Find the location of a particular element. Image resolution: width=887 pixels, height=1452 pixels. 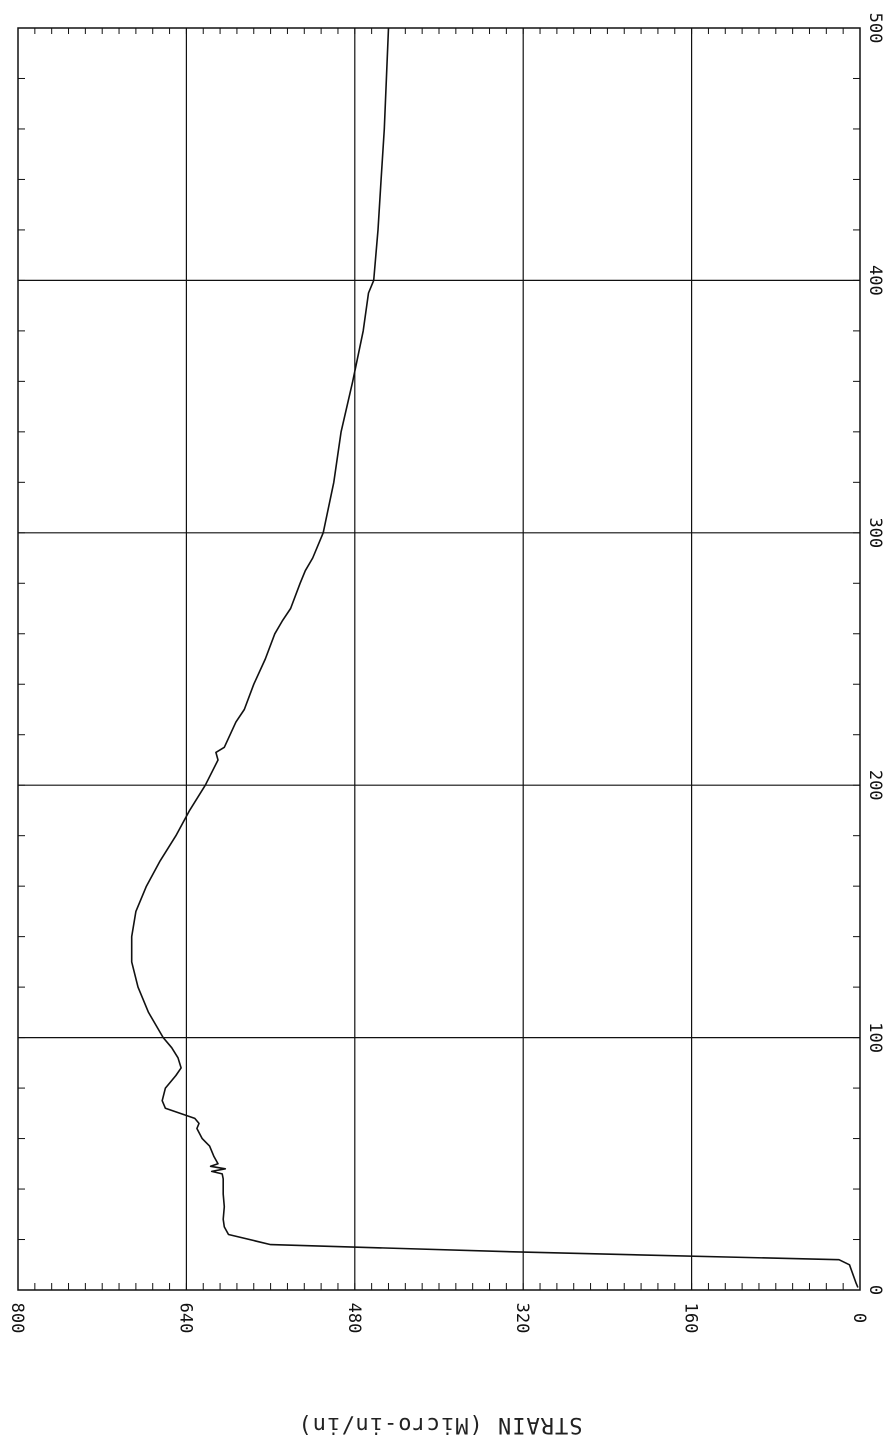

y-tick-label-480: 480 is located at coordinates (354, 1318).